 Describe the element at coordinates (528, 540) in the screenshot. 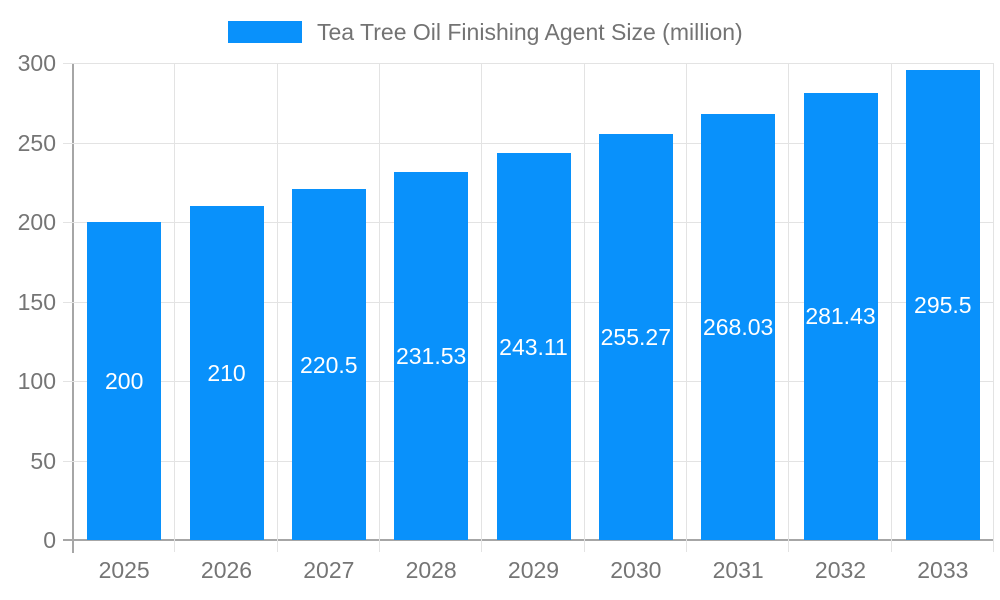

I see `x-axis-line` at that location.